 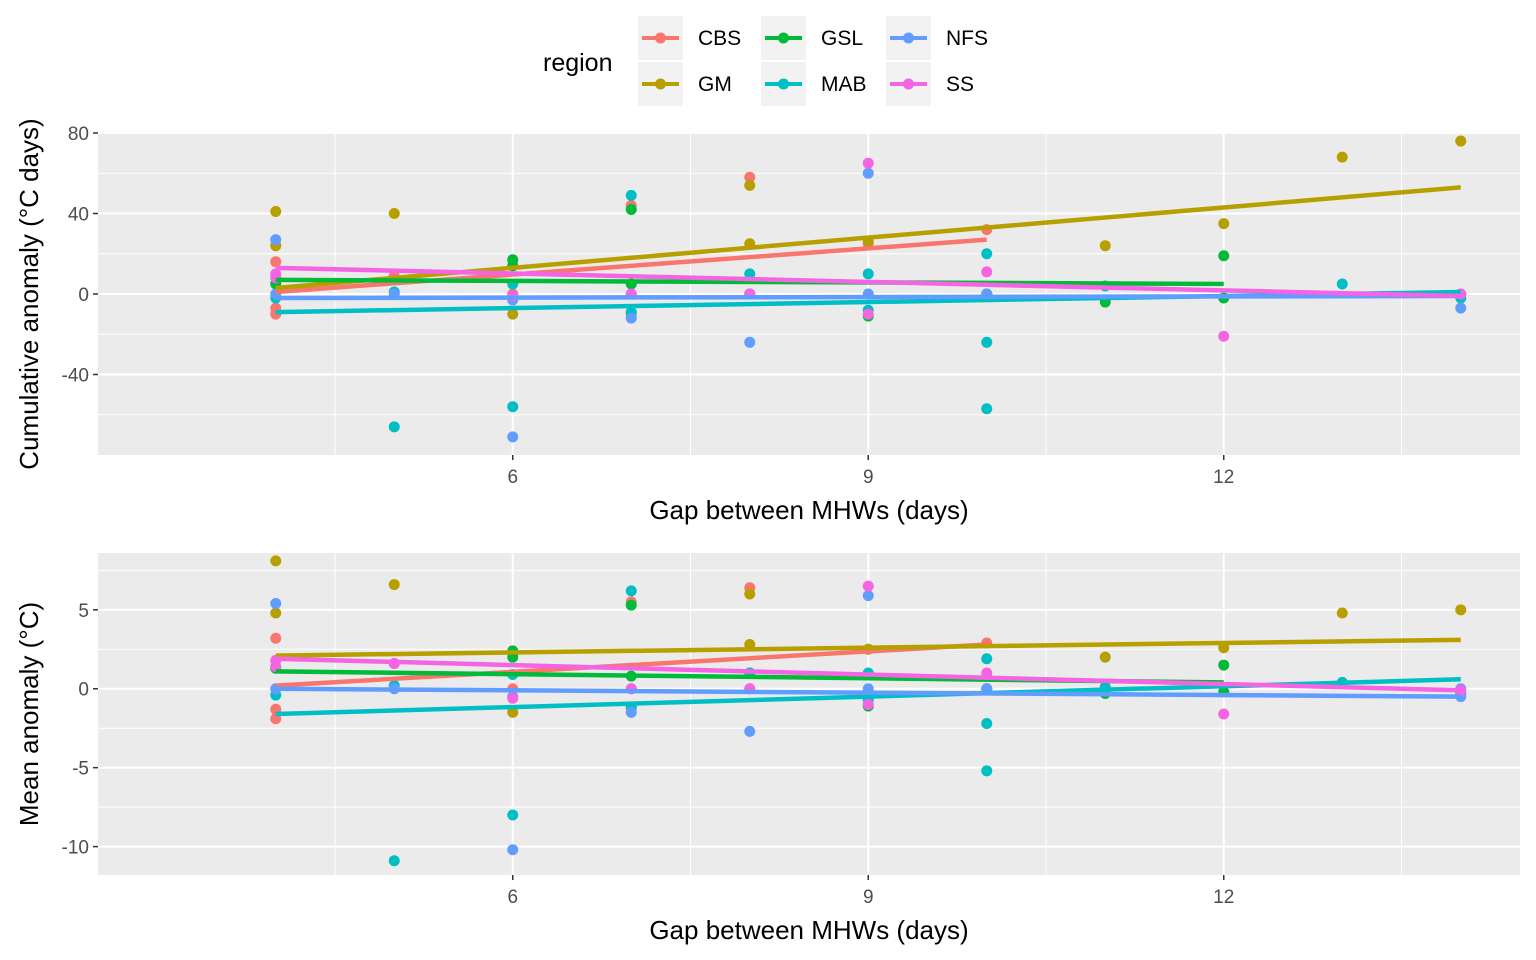 I want to click on fit-line-gsl, so click(x=749, y=282).